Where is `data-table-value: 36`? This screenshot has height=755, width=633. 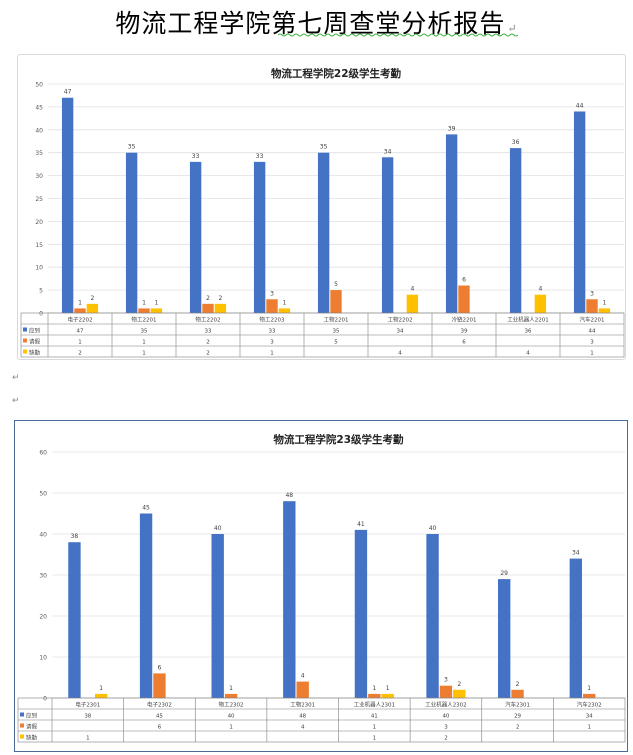 data-table-value: 36 is located at coordinates (528, 332).